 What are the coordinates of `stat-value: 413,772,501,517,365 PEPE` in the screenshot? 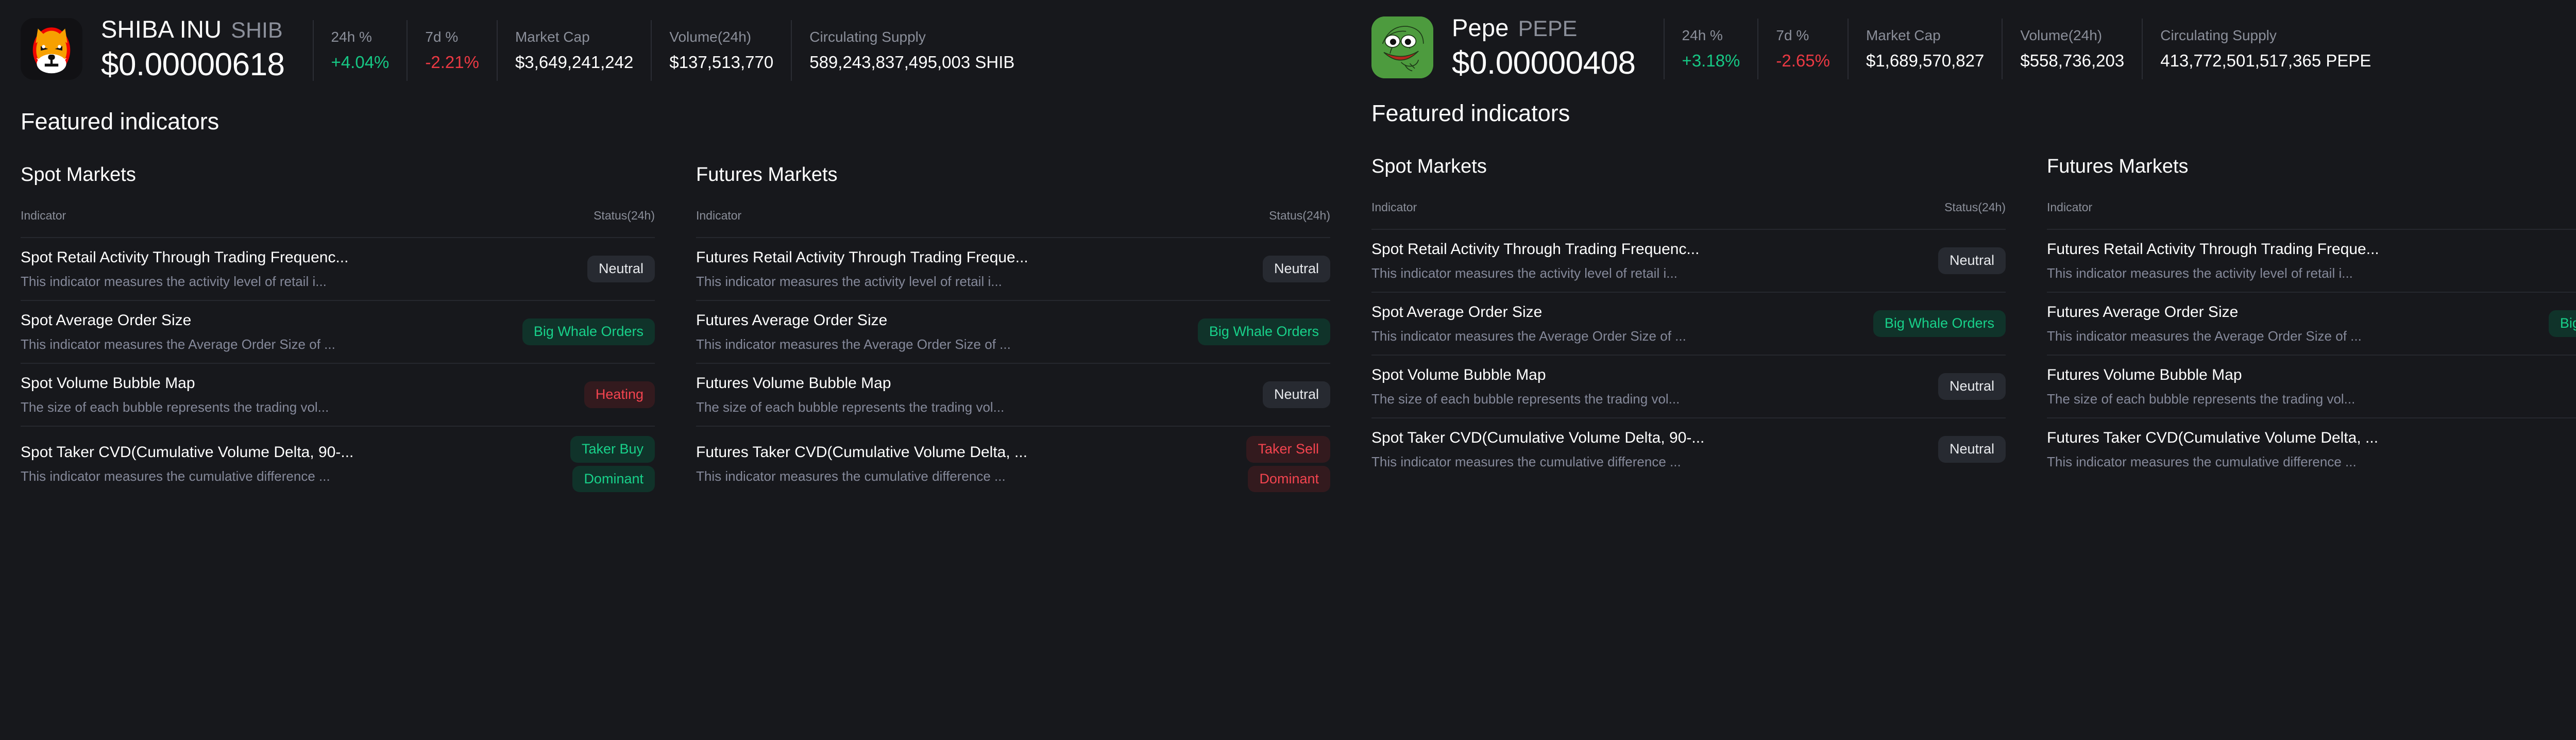 It's located at (2265, 60).